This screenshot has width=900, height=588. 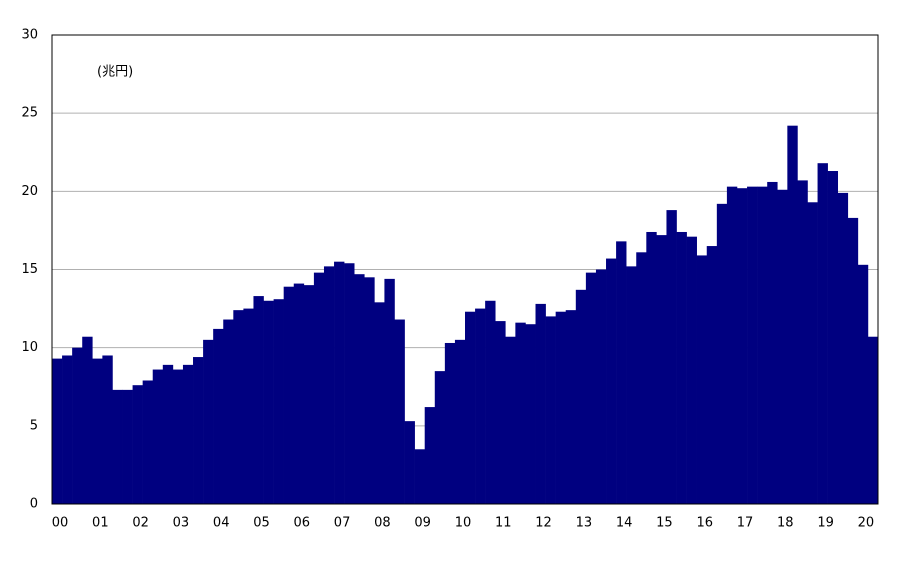 What do you see at coordinates (543, 523) in the screenshot?
I see `x-tick-label: 12` at bounding box center [543, 523].